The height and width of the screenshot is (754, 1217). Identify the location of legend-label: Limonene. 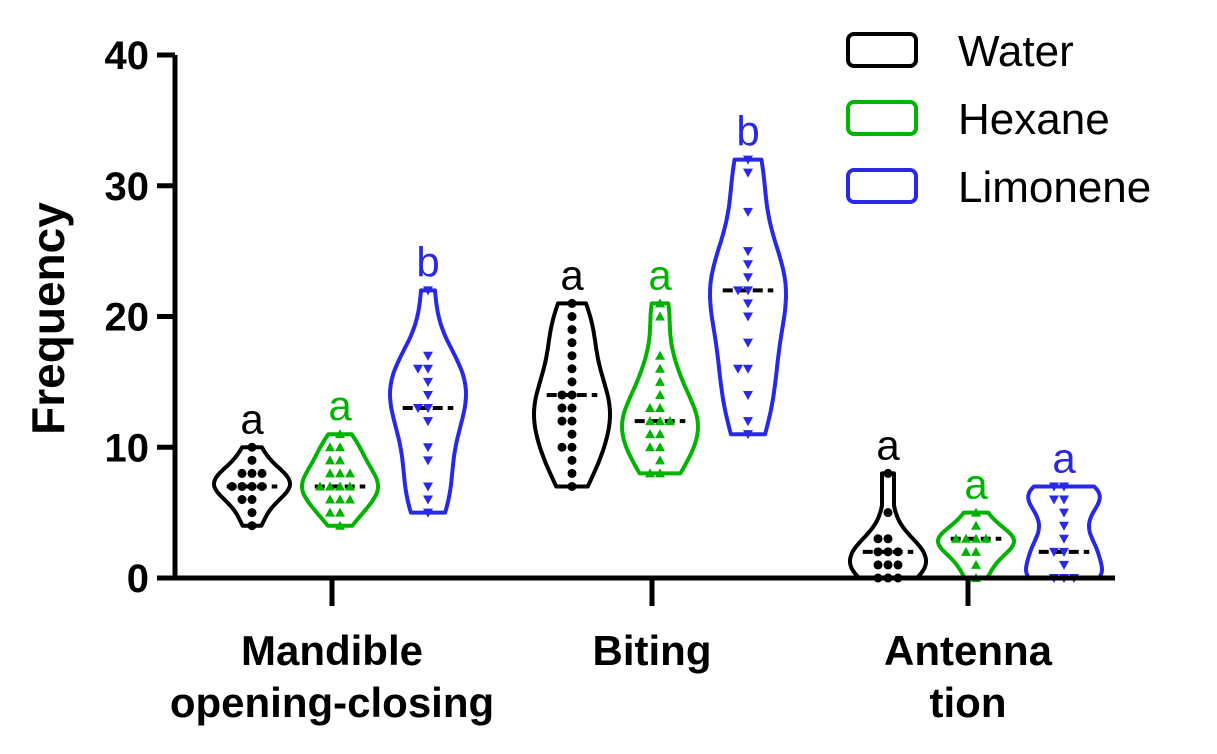
(1054, 187).